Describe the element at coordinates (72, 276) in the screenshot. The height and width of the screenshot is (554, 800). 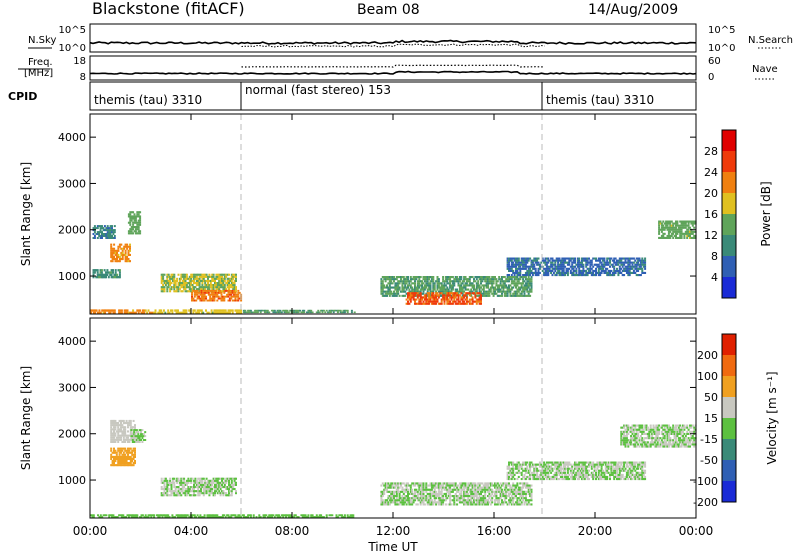
I see `y-tick-label: 1000` at that location.